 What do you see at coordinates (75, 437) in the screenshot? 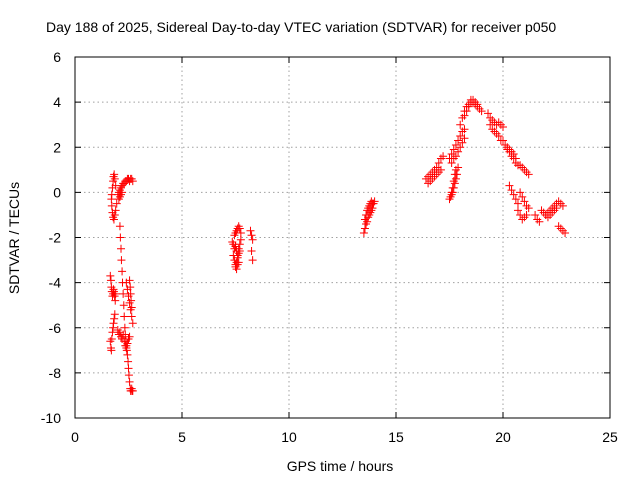
I see `x-tick-label: 0` at bounding box center [75, 437].